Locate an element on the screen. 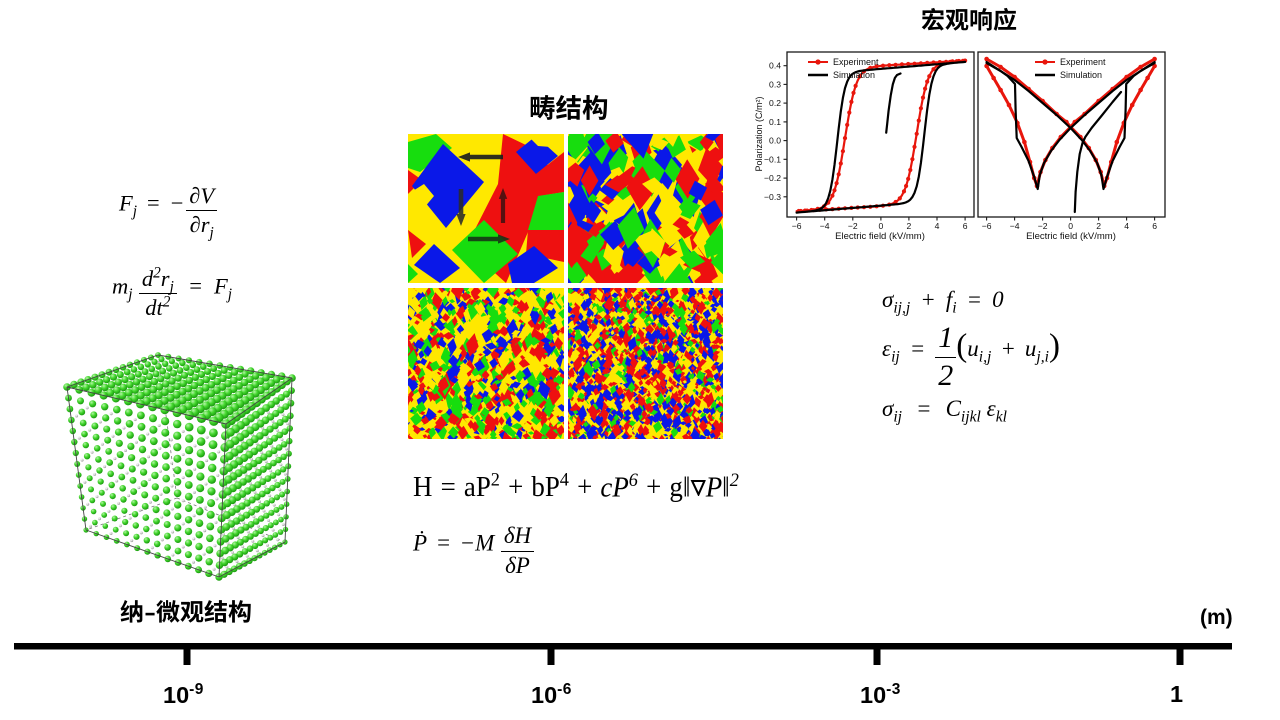 The height and width of the screenshot is (720, 1280). svg-text: 0.1 is located at coordinates (775, 122).